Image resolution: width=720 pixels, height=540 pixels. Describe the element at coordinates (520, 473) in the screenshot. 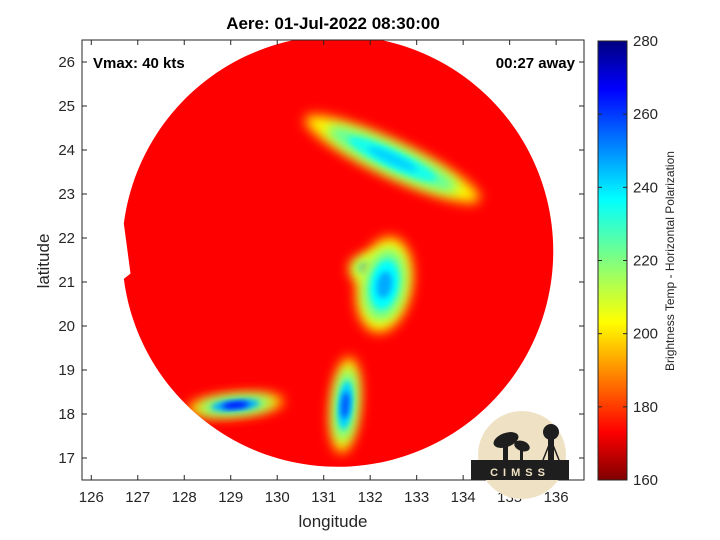

I see `logo-text: CIMSS` at that location.